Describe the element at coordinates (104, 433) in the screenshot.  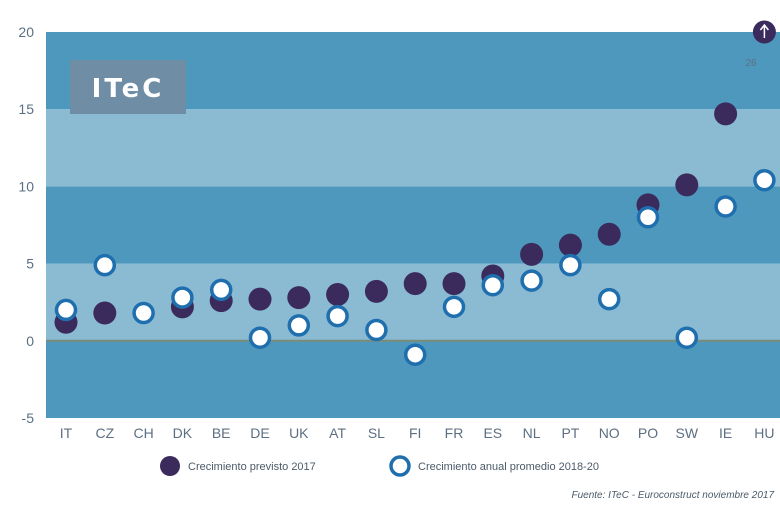
I see `x-tick-label: CZ` at that location.